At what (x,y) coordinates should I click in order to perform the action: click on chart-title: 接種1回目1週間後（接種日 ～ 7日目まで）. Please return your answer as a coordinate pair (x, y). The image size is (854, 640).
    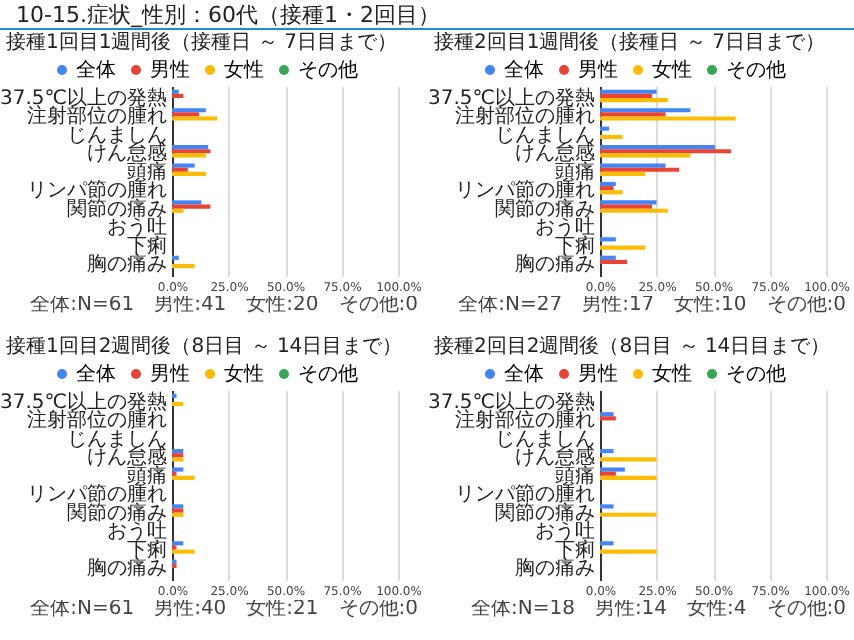
    Looking at the image, I should click on (201, 43).